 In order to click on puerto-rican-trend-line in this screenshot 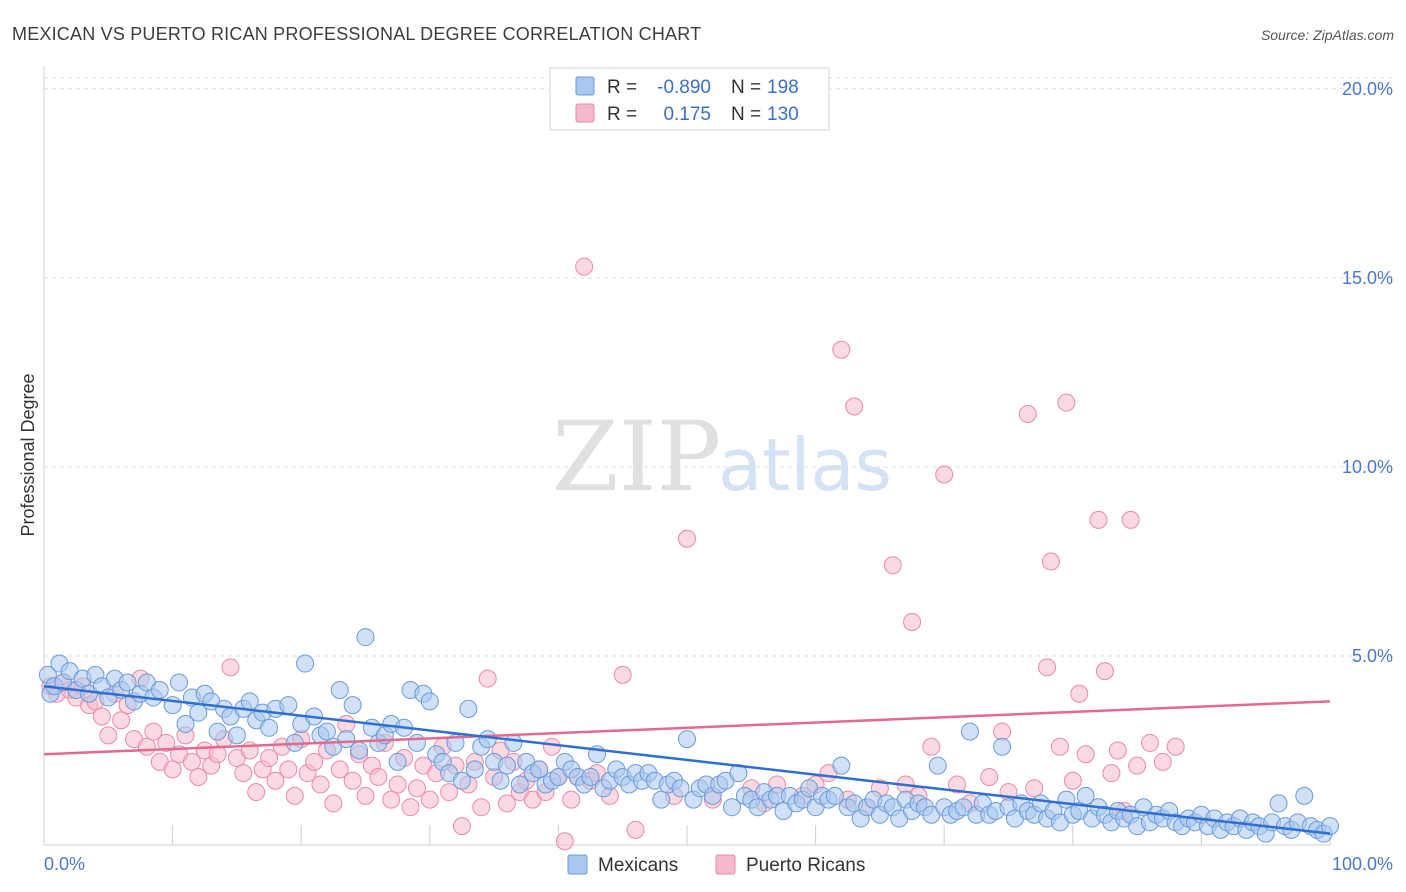, I will do `click(687, 728)`.